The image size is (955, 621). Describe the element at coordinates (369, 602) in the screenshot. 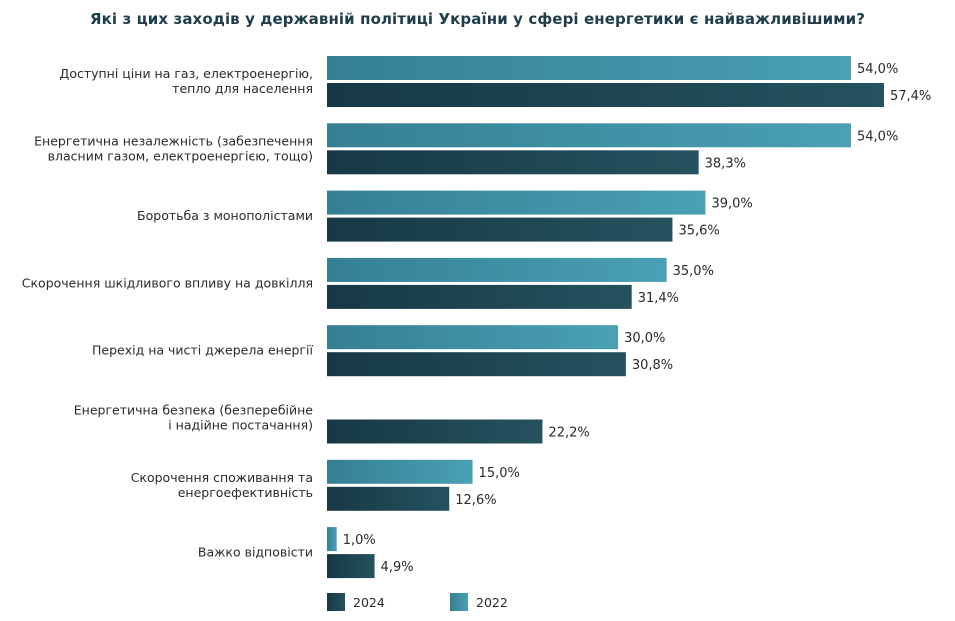

I see `legend-label-2024: 2024` at that location.